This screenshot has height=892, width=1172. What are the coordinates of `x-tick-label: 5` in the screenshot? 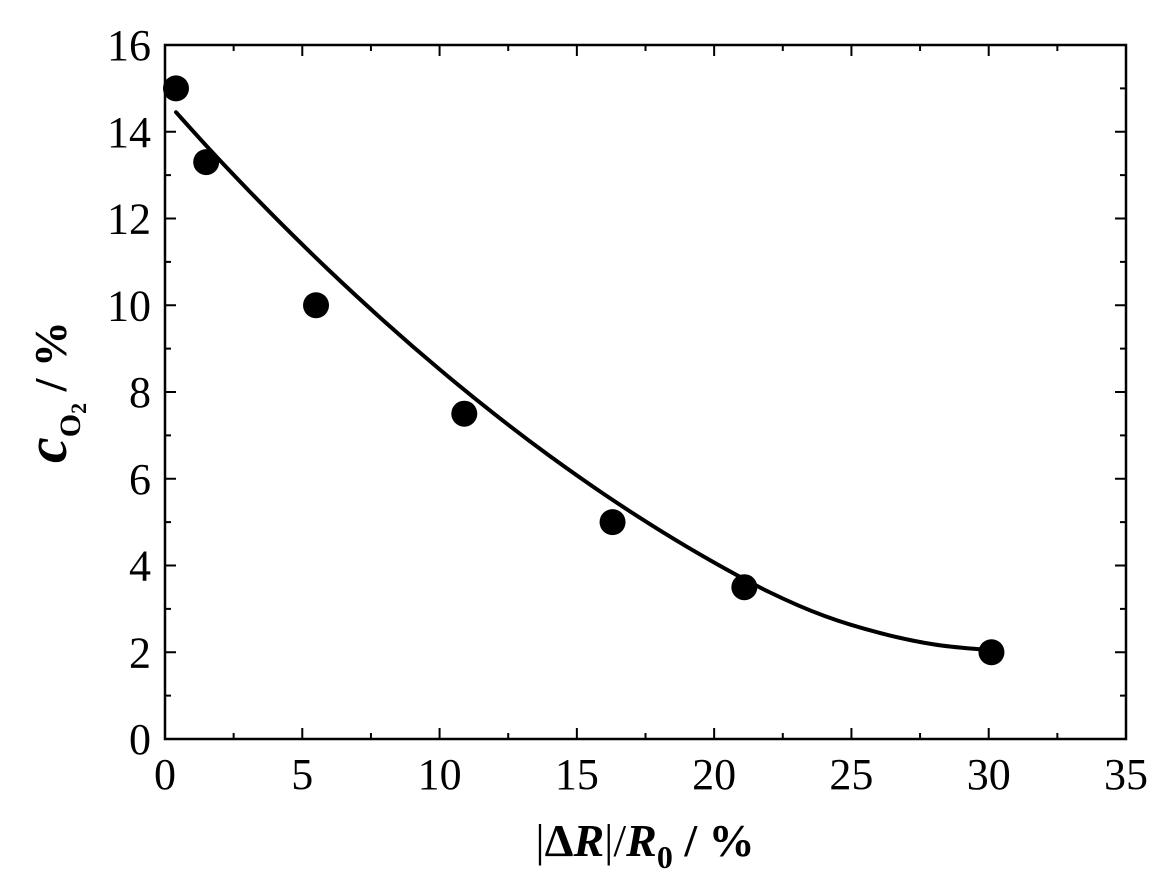 It's located at (302, 774).